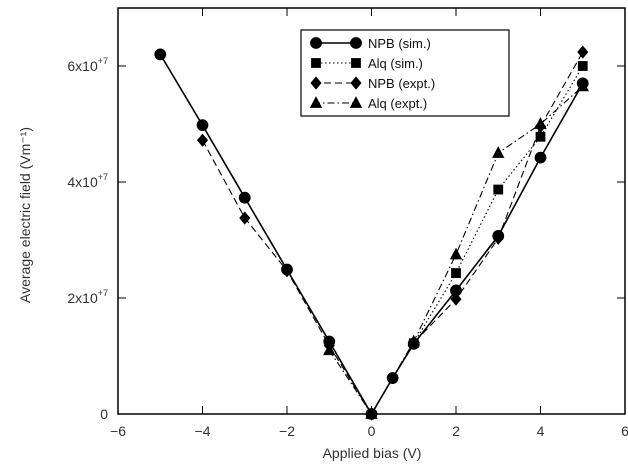 The width and height of the screenshot is (628, 466). Describe the element at coordinates (401, 83) in the screenshot. I see `legend-label: NPB (expt.)` at that location.